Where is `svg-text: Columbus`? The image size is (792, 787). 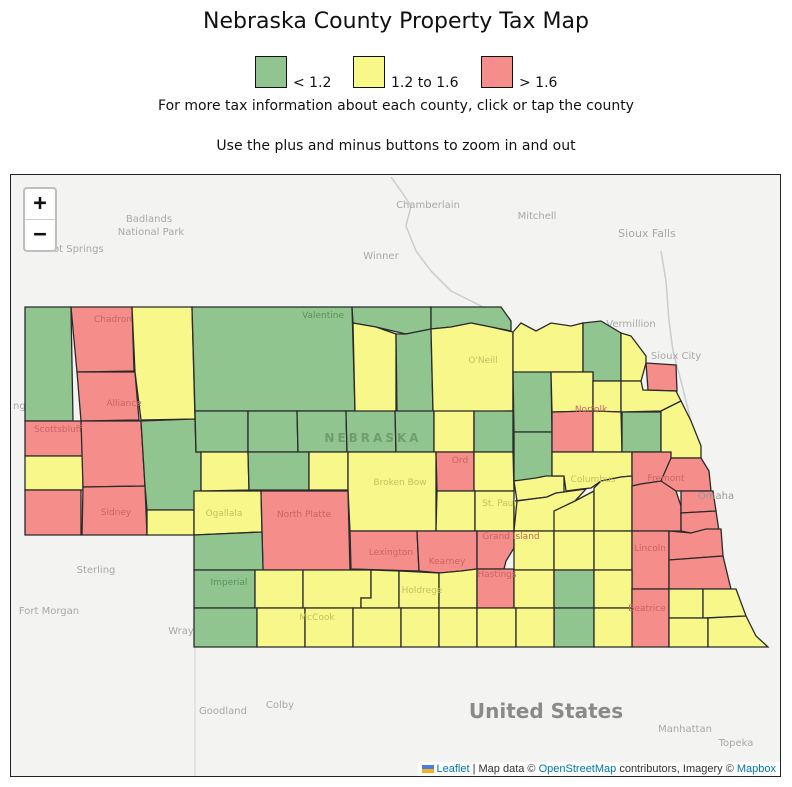
svg-text: Columbus is located at coordinates (593, 480).